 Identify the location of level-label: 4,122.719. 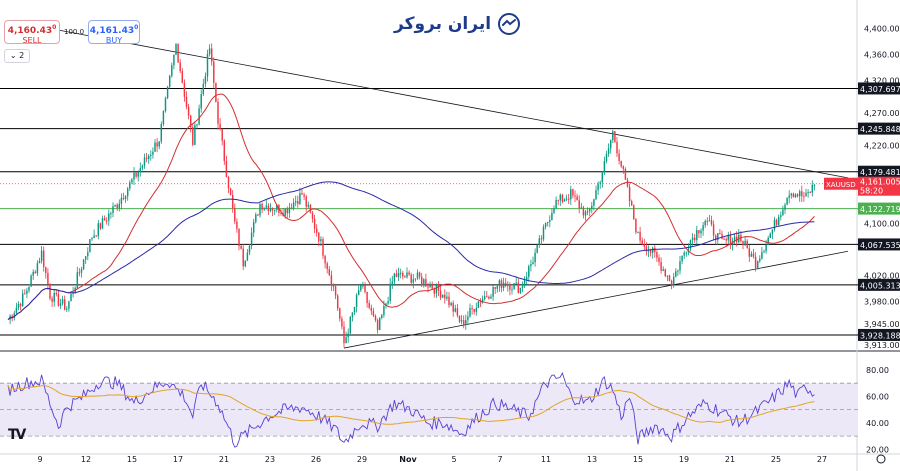
(880, 209).